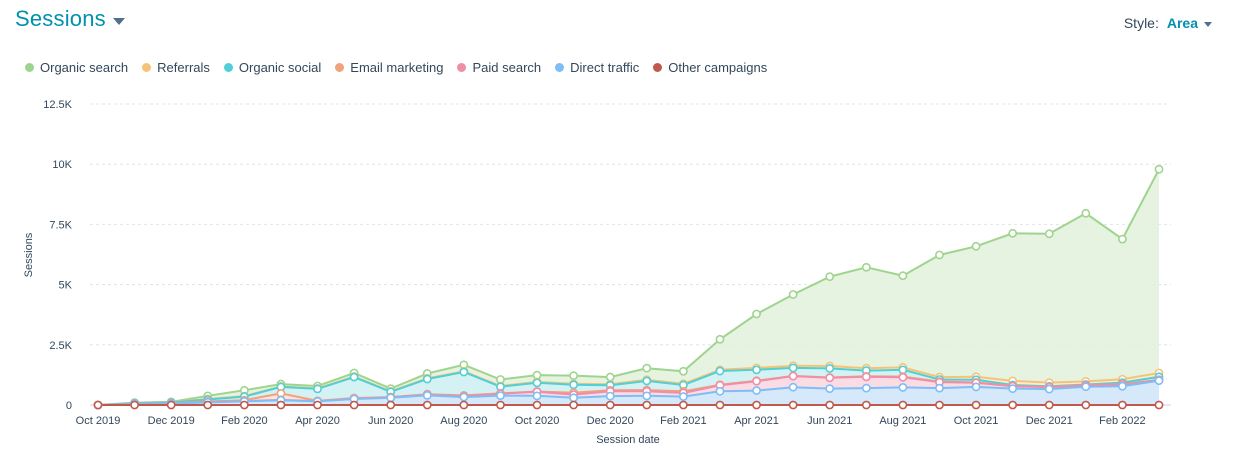 This screenshot has height=459, width=1237. I want to click on x-tick-label: Feb 2020, so click(244, 421).